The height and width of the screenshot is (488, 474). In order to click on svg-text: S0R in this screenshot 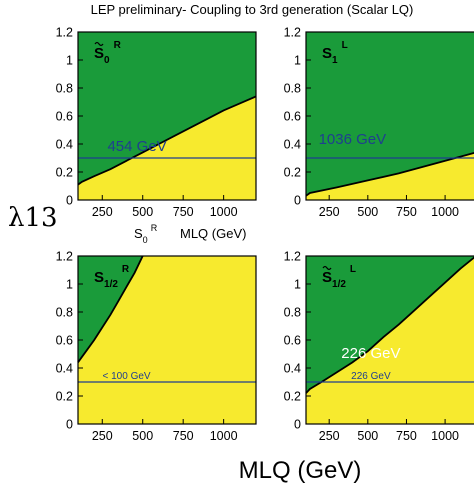, I will do `click(146, 234)`.